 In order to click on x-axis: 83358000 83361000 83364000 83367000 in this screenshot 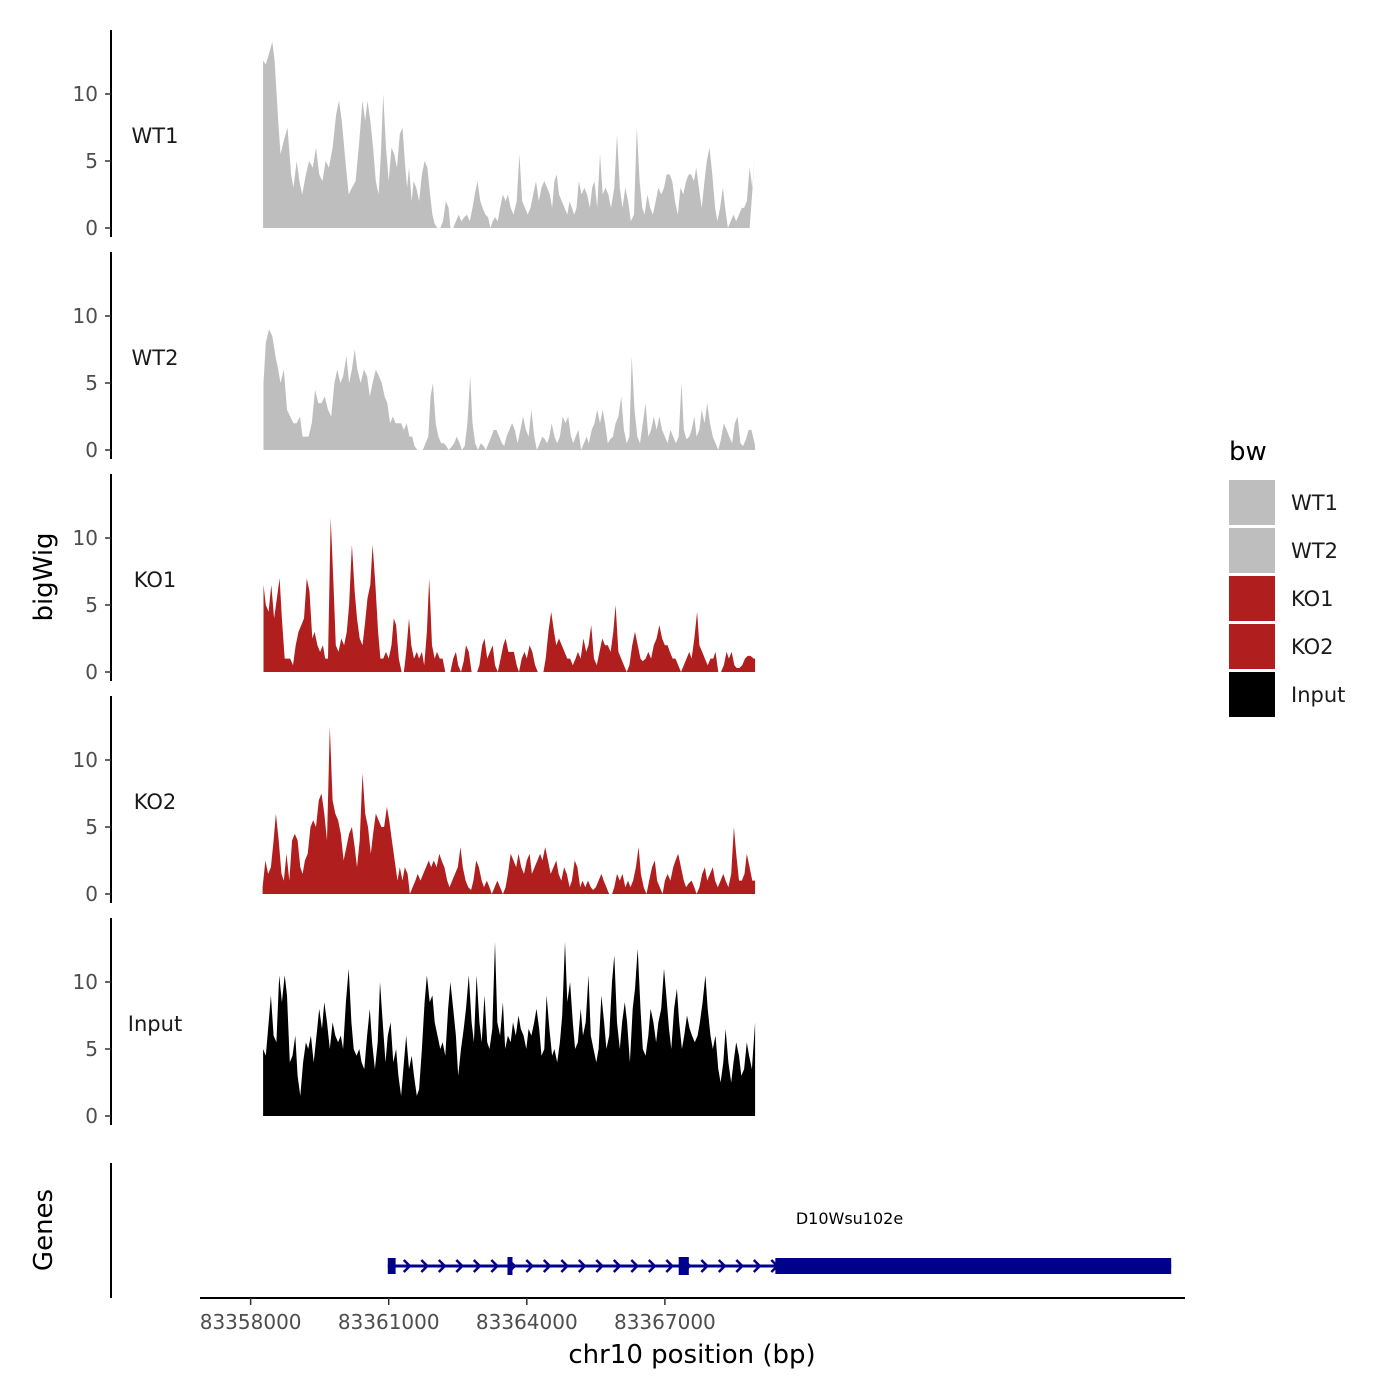, I will do `click(692, 1315)`.